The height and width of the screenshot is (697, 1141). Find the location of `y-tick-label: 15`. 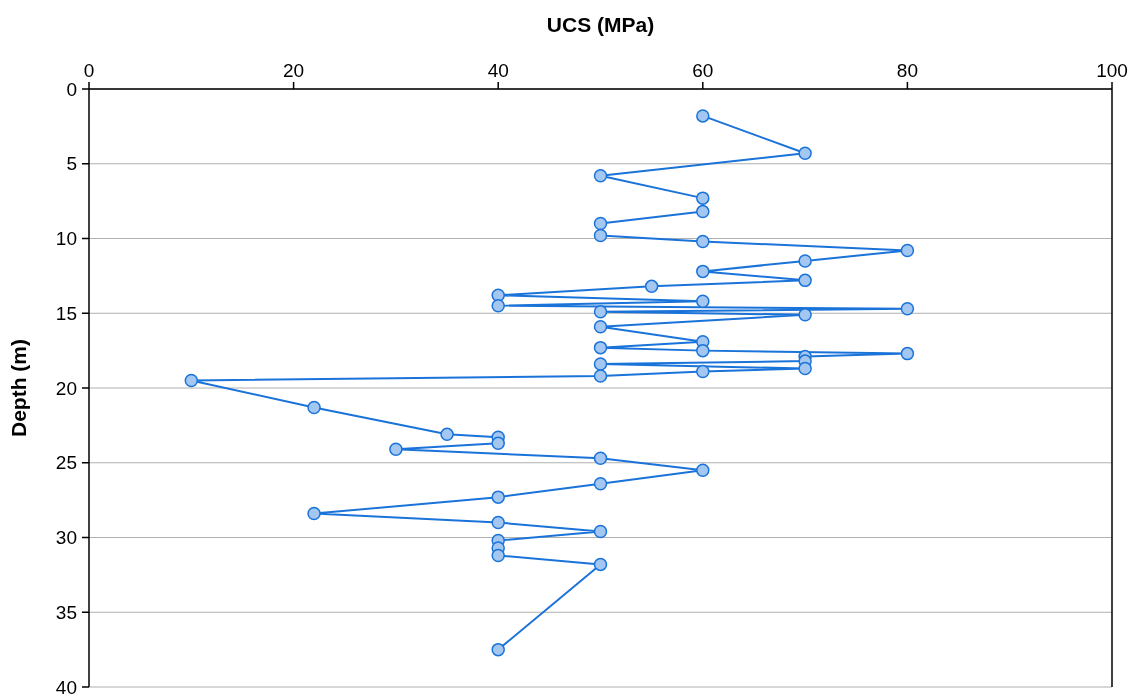

y-tick-label: 15 is located at coordinates (66, 313).